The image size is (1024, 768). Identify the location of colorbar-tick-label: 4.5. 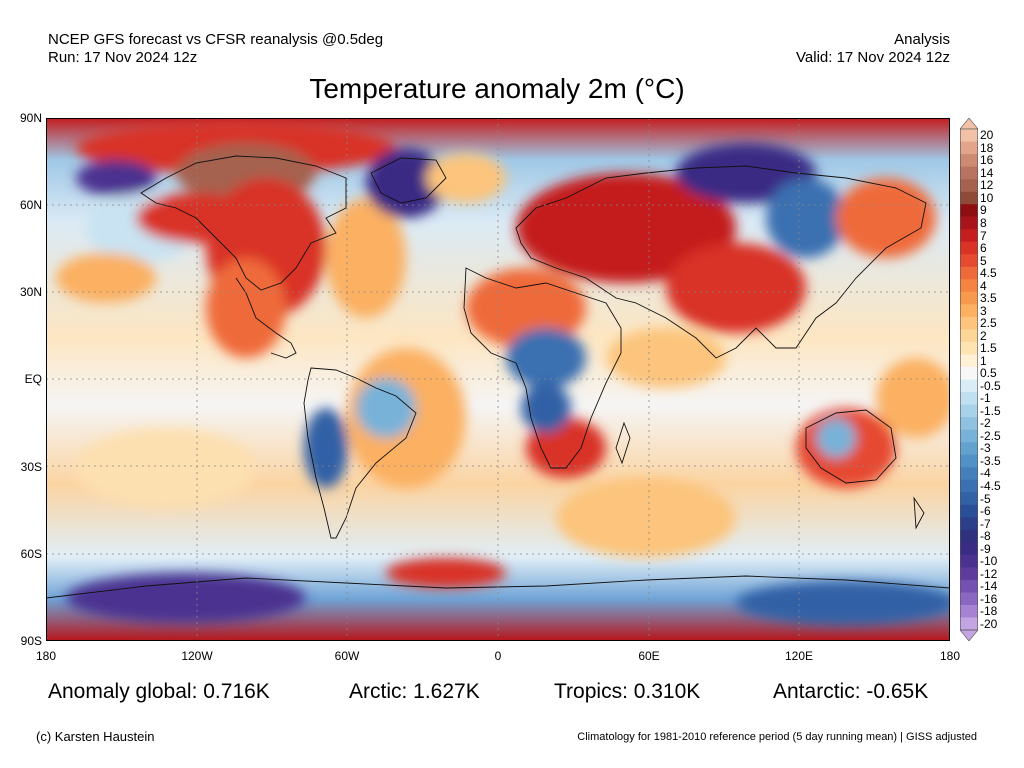
(988, 273).